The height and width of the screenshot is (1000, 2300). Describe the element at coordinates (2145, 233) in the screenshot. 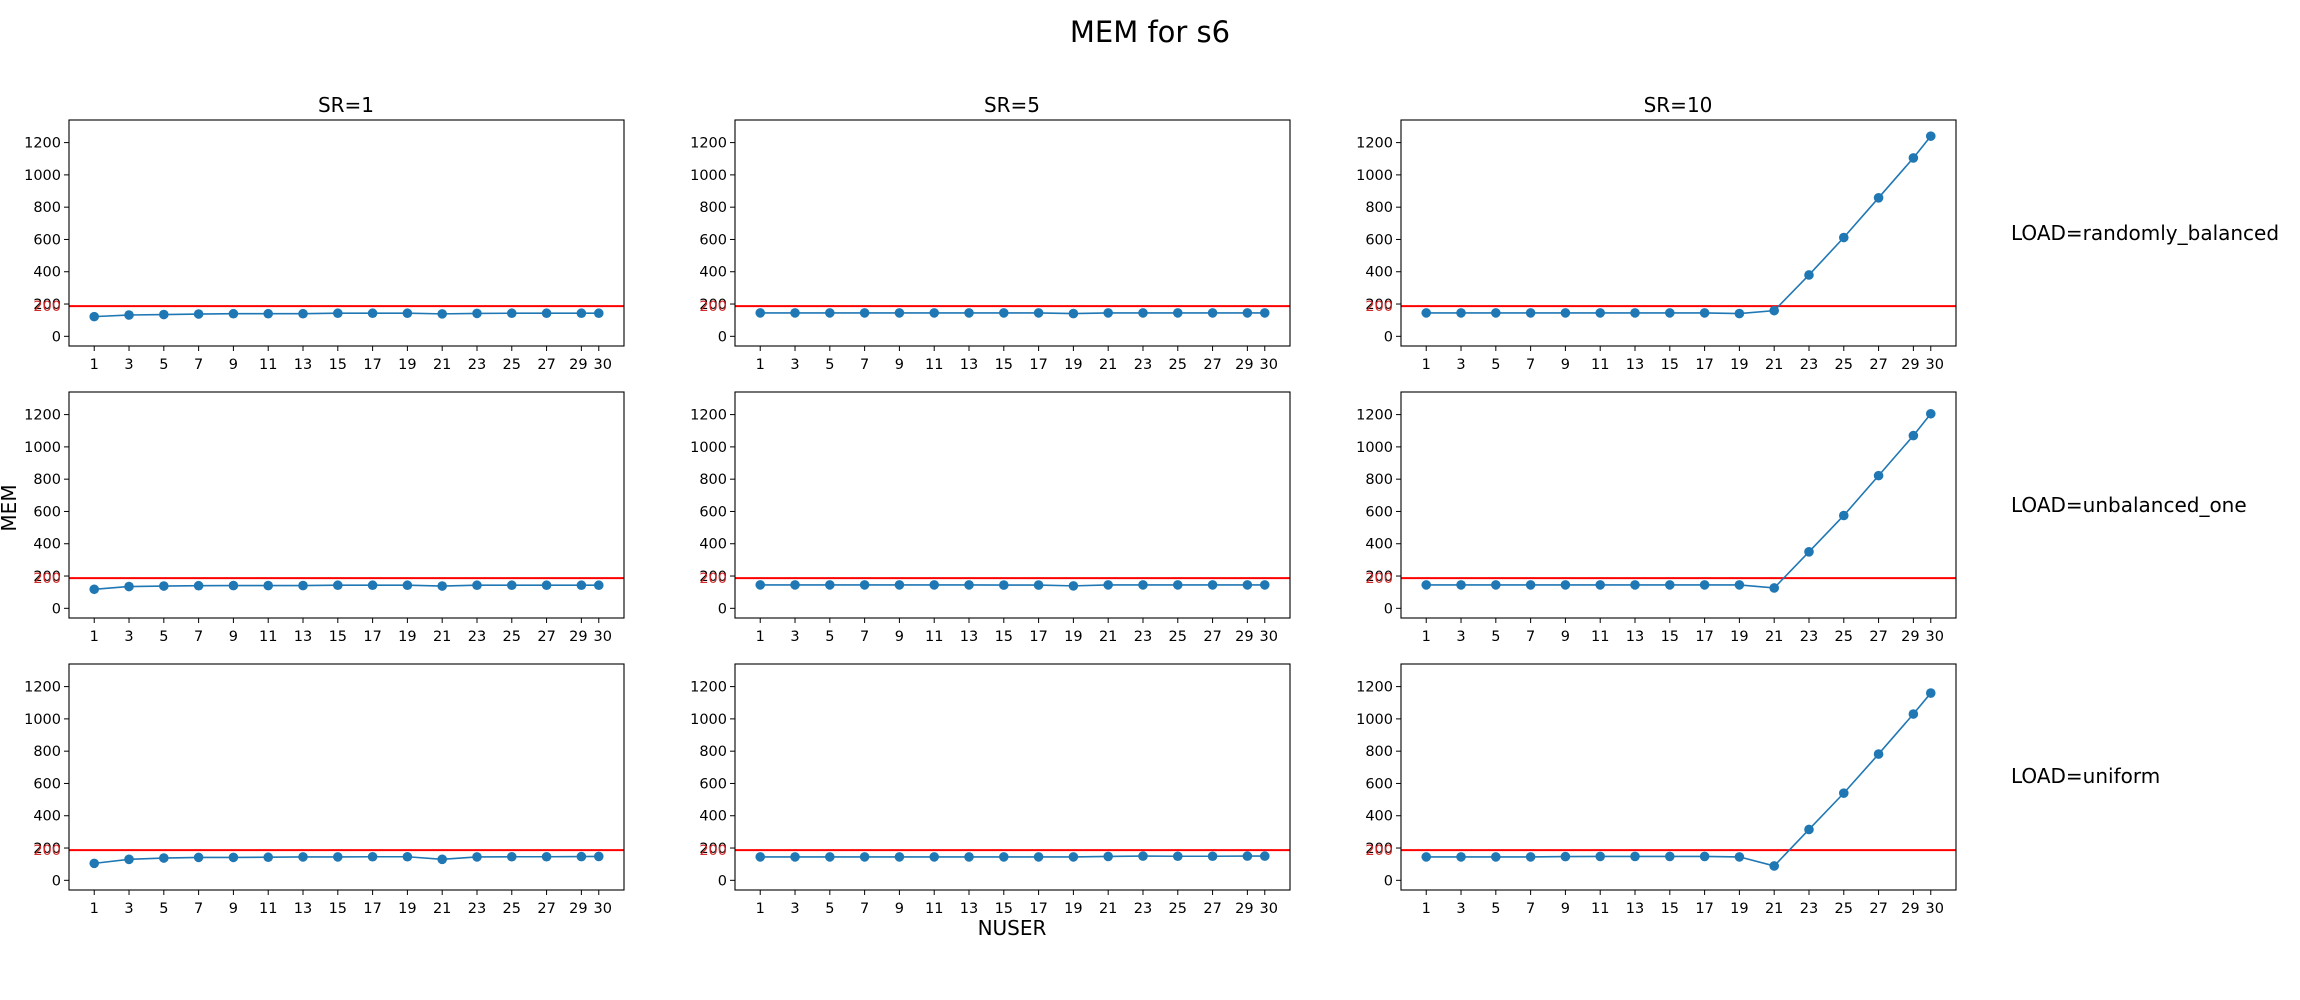

I see `row-label-randomly-balanced: LOAD=randomly_balanced` at that location.